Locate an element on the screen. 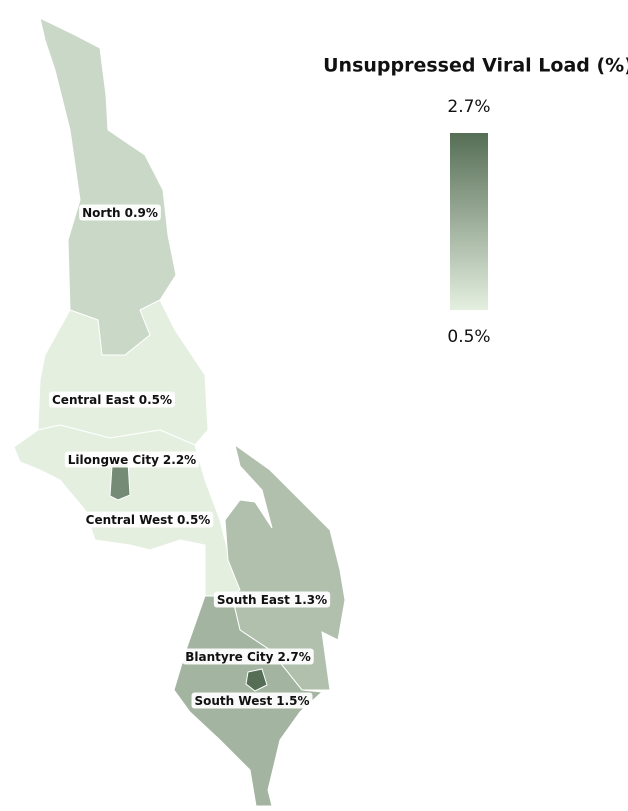 The height and width of the screenshot is (811, 628). region-name: North is located at coordinates (101, 213).